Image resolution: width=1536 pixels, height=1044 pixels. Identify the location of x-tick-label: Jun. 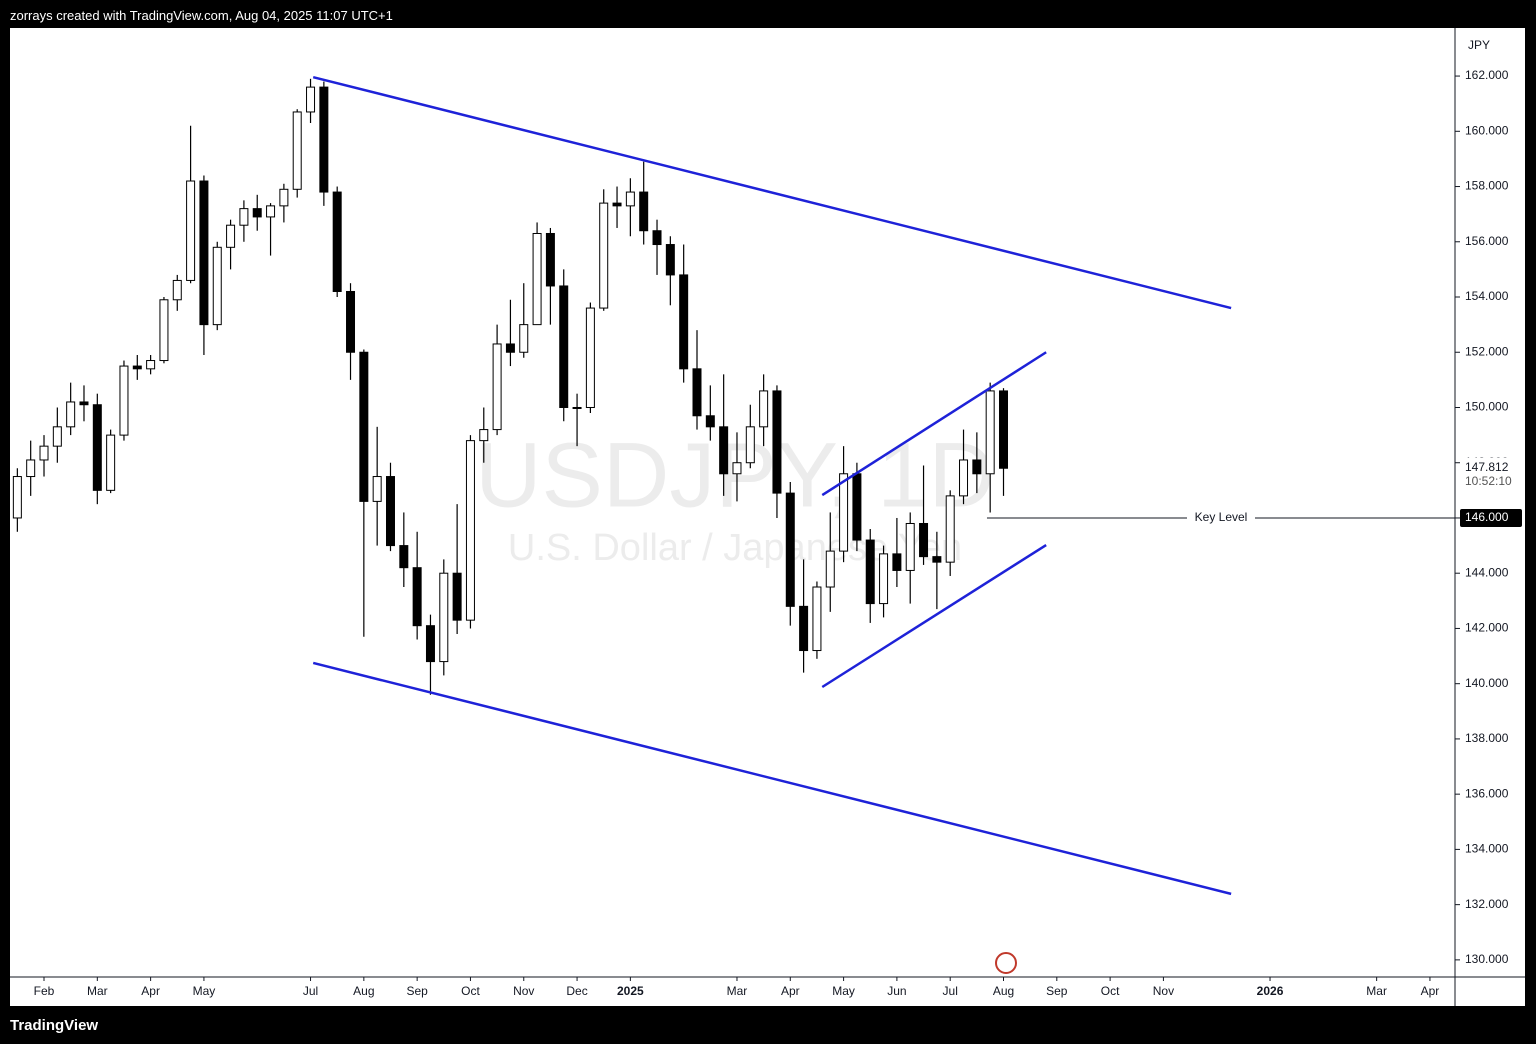
(896, 991).